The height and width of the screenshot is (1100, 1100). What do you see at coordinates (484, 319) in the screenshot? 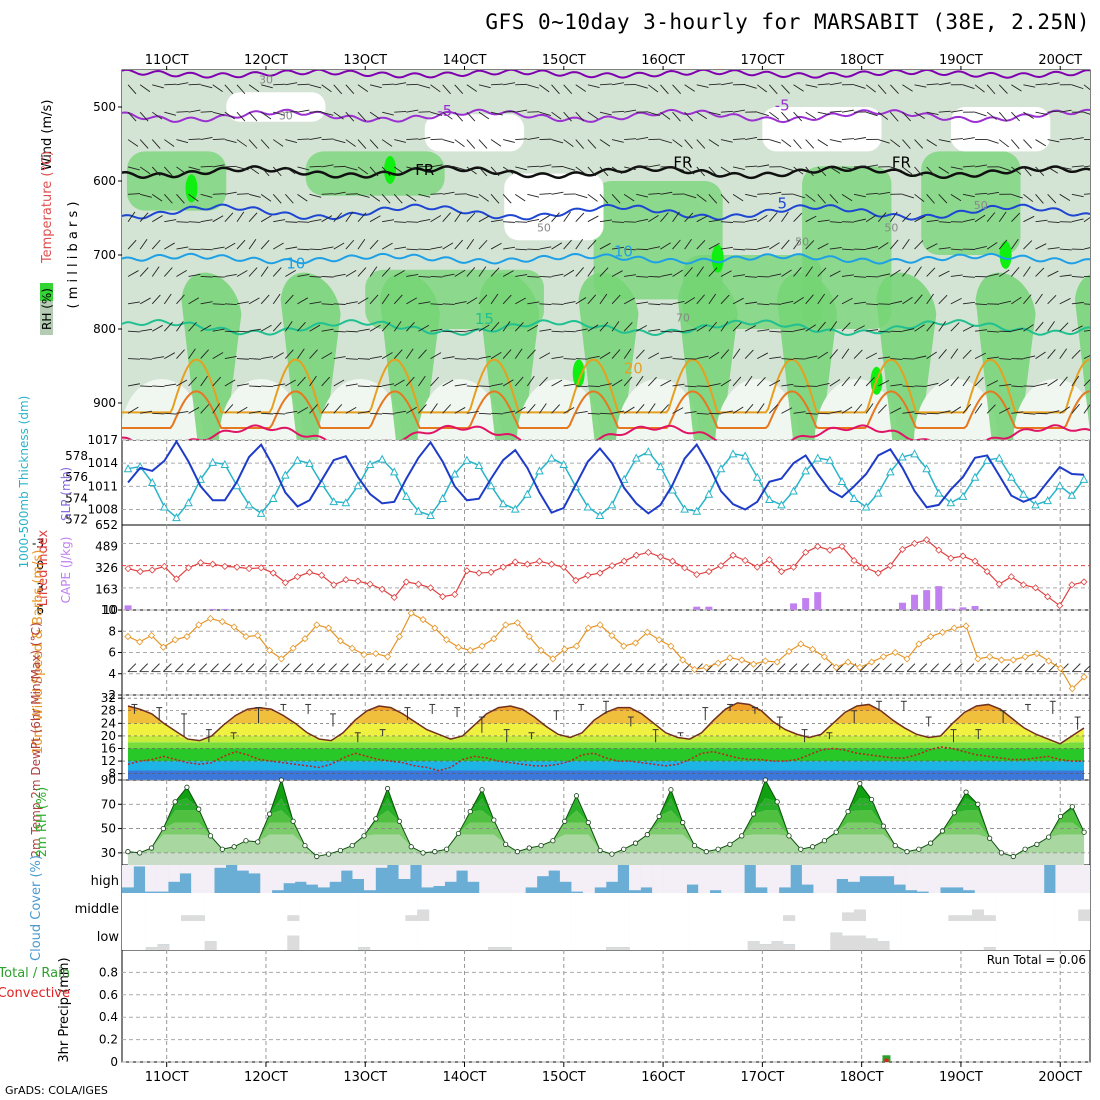
I see `contour-label: 15` at bounding box center [484, 319].